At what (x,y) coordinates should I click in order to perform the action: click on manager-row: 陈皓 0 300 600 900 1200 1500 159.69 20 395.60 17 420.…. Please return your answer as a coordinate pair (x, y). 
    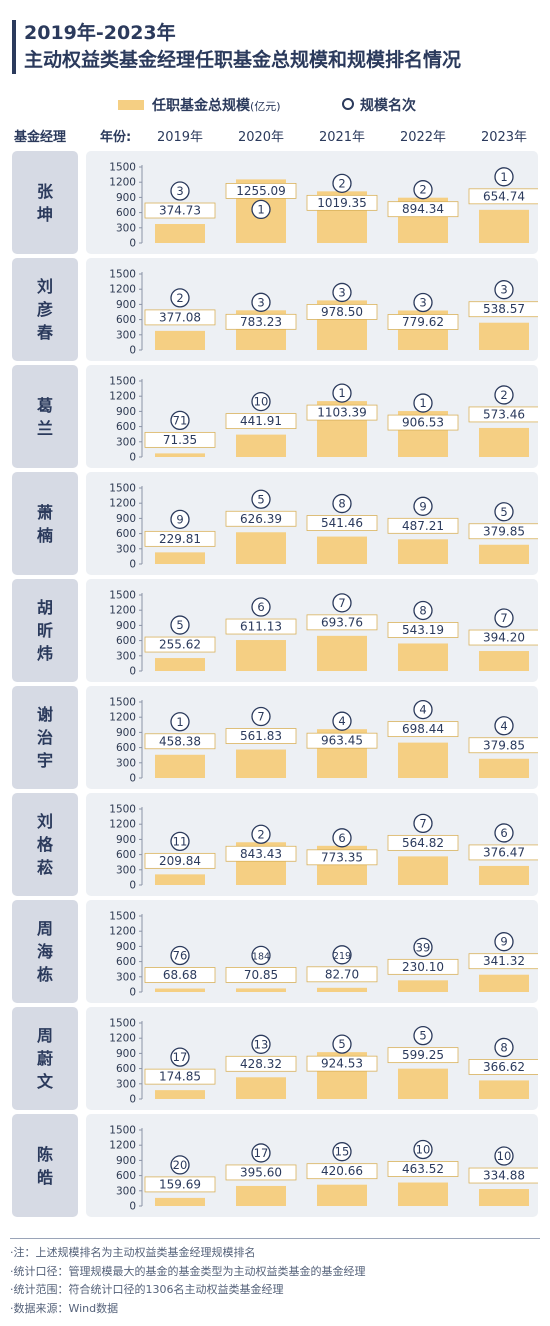
    Looking at the image, I should click on (275, 1165).